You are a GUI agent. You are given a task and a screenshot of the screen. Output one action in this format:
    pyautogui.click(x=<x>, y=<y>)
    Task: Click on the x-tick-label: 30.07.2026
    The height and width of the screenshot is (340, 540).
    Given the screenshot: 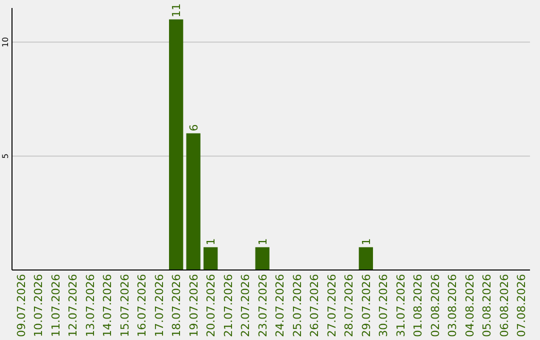 What is the action you would take?
    pyautogui.click(x=383, y=305)
    